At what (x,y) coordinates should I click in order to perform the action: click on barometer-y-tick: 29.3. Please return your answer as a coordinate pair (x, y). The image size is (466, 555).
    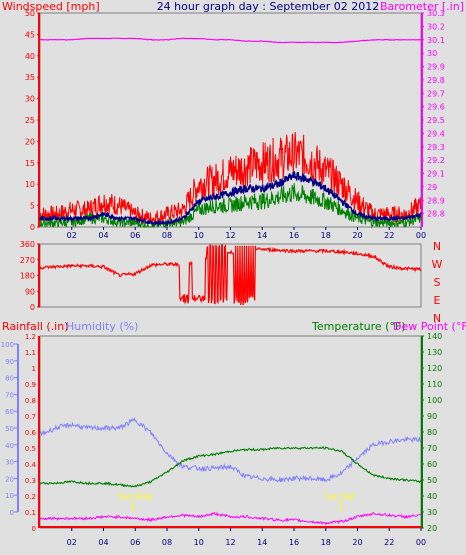
    Looking at the image, I should click on (436, 147).